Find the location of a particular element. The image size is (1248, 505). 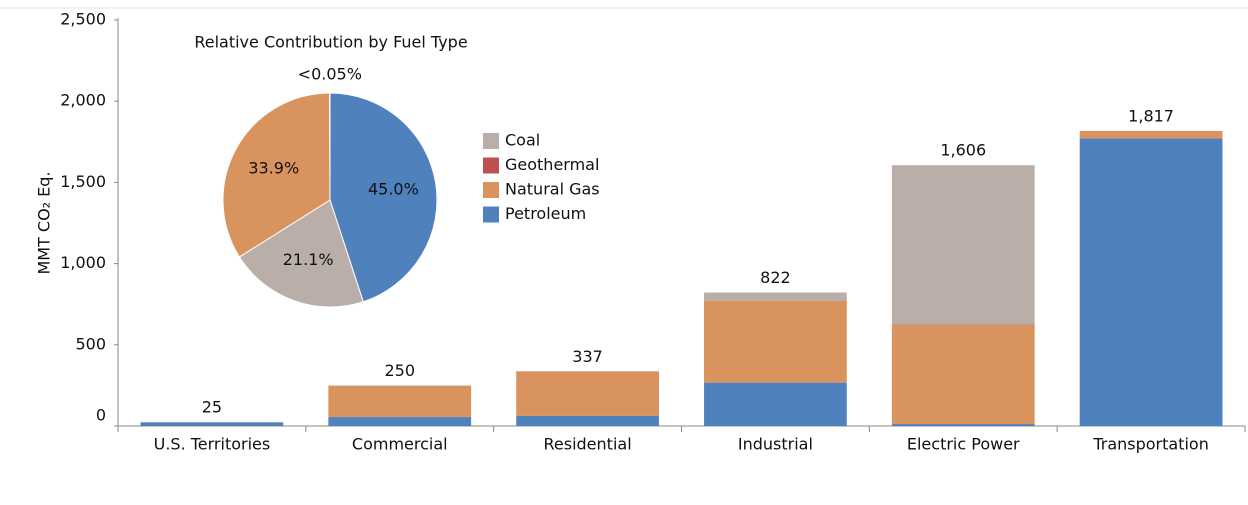

y-tick-label: 0 is located at coordinates (101, 415).